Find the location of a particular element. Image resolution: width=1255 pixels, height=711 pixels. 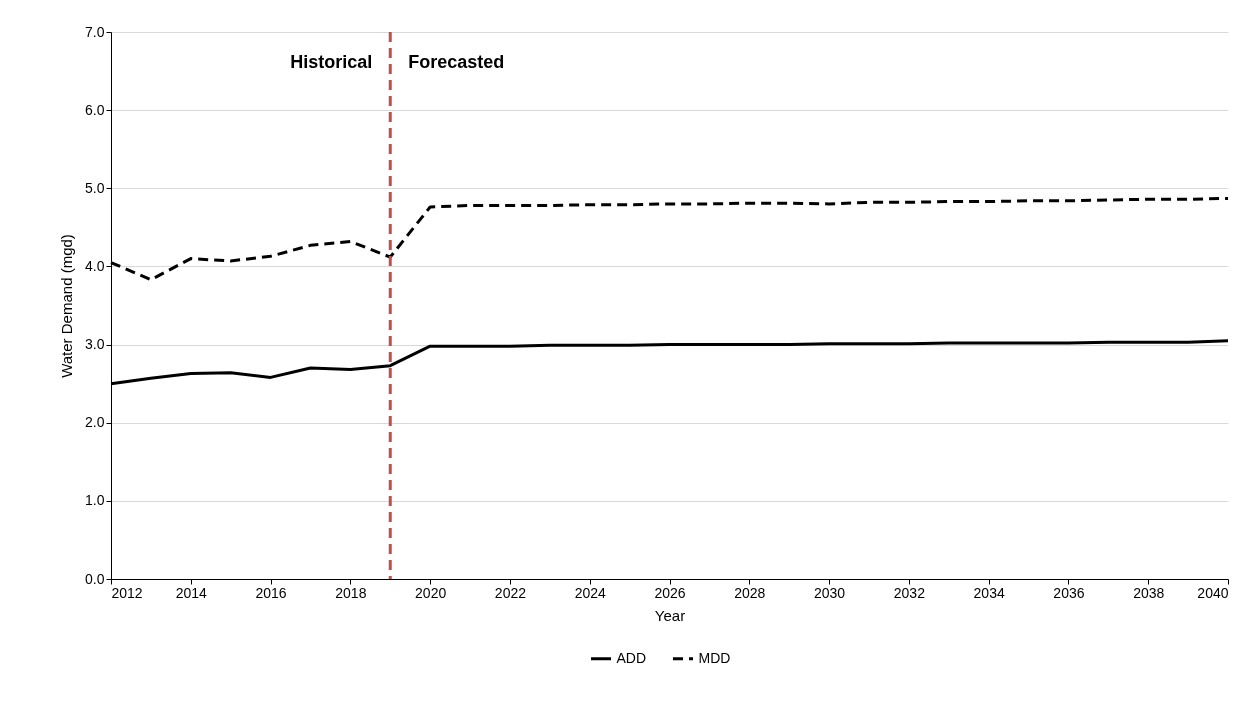

legend-label: MDD is located at coordinates (714, 657).